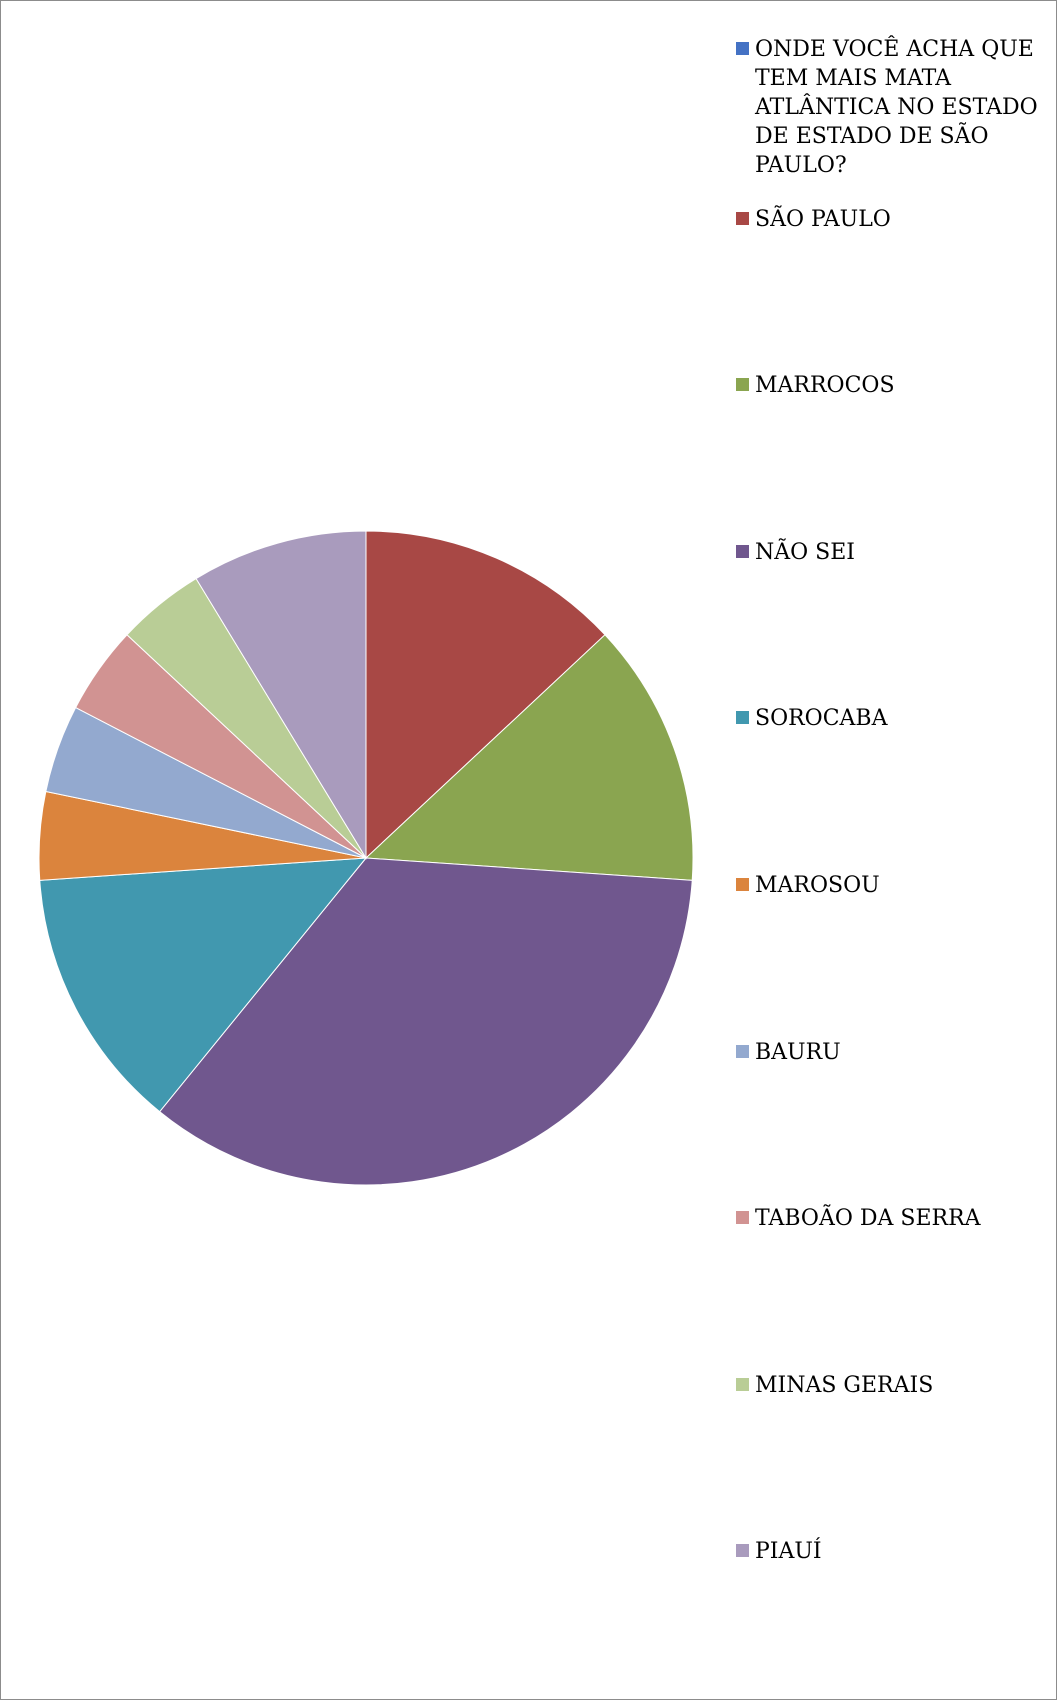  What do you see at coordinates (825, 385) in the screenshot?
I see `legend-label-2: MARROCOS` at bounding box center [825, 385].